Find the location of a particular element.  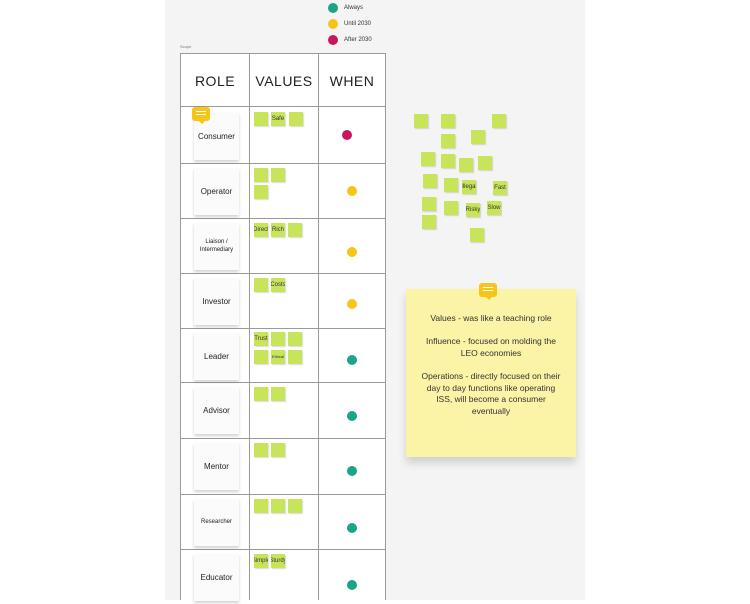

legend-item-after-2030: After 2030 is located at coordinates (350, 40).